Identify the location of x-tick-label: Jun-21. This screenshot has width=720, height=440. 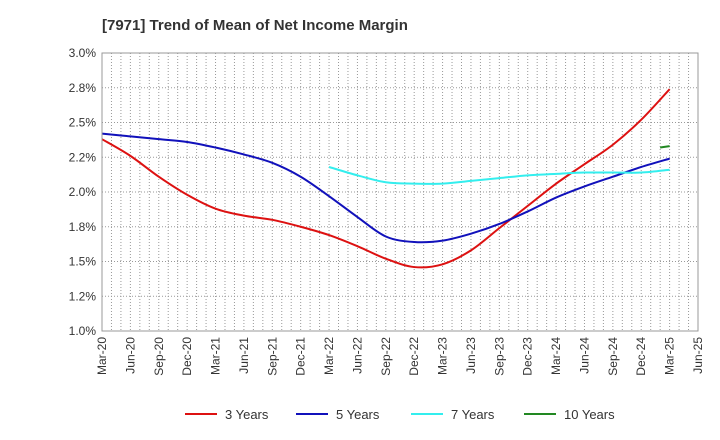
(244, 355).